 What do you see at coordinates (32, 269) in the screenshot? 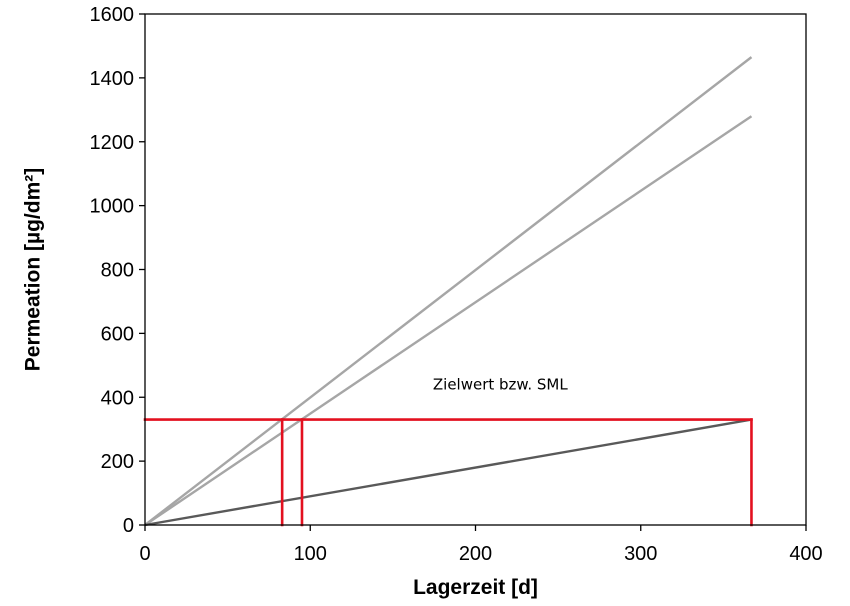
I see `y-axis-title: Permeation [µg/dm²]` at bounding box center [32, 269].